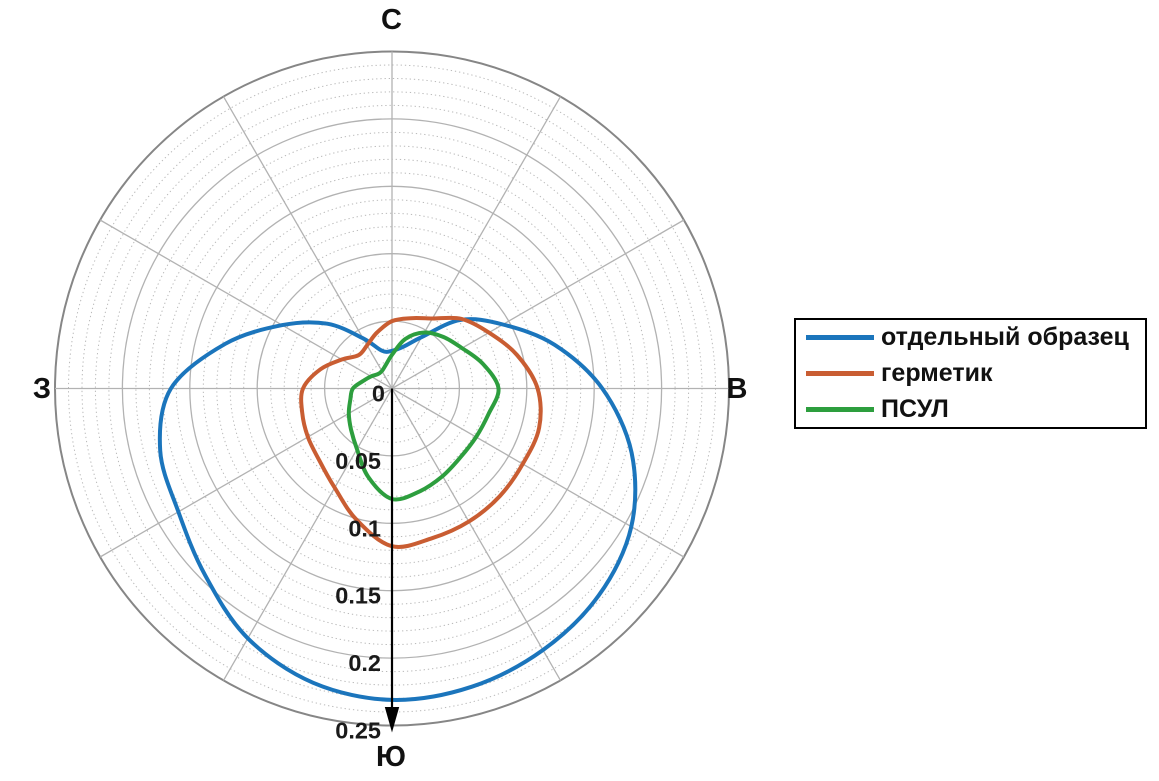 This screenshot has height=781, width=1159. Describe the element at coordinates (915, 409) in the screenshot. I see `legend-label: ПСУЛ` at that location.